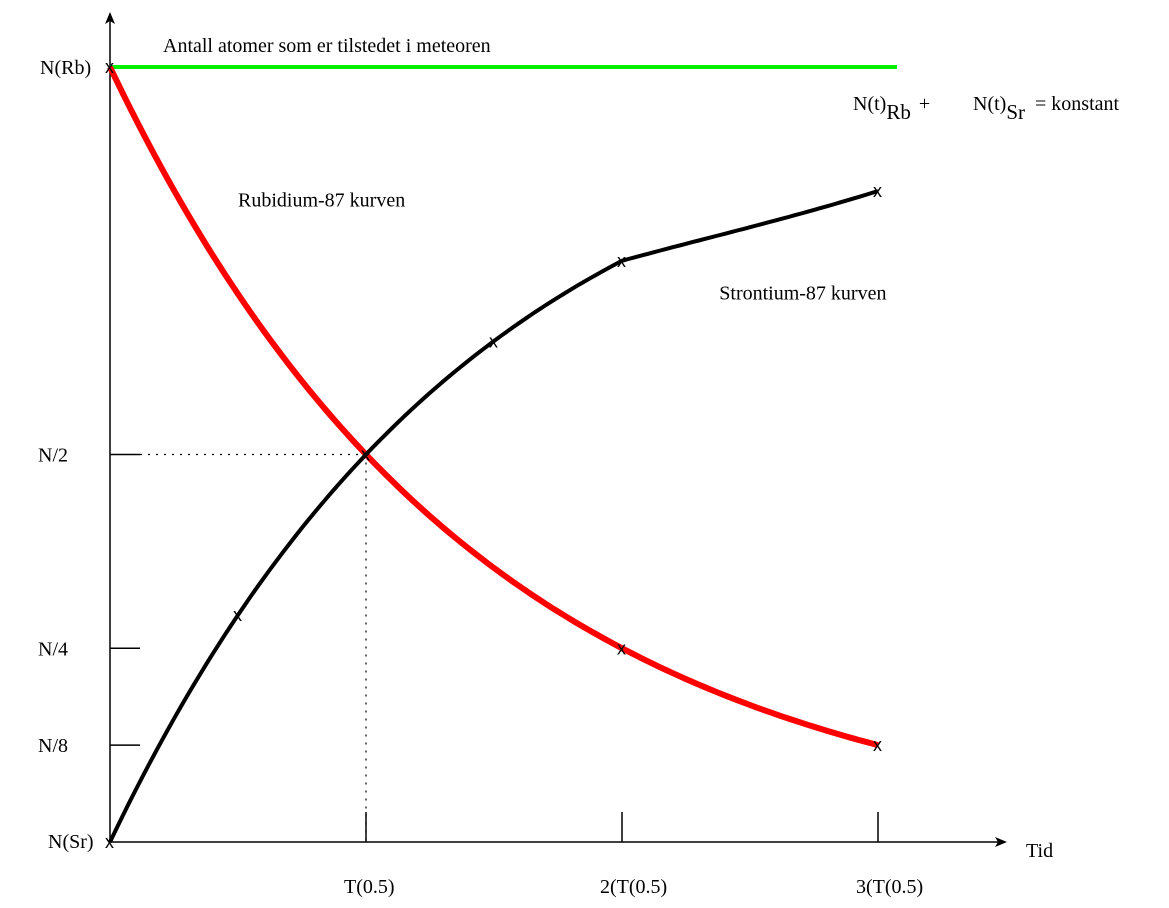 This screenshot has height=908, width=1169. Describe the element at coordinates (369, 887) in the screenshot. I see `x-tick-label: T(0.5)` at that location.